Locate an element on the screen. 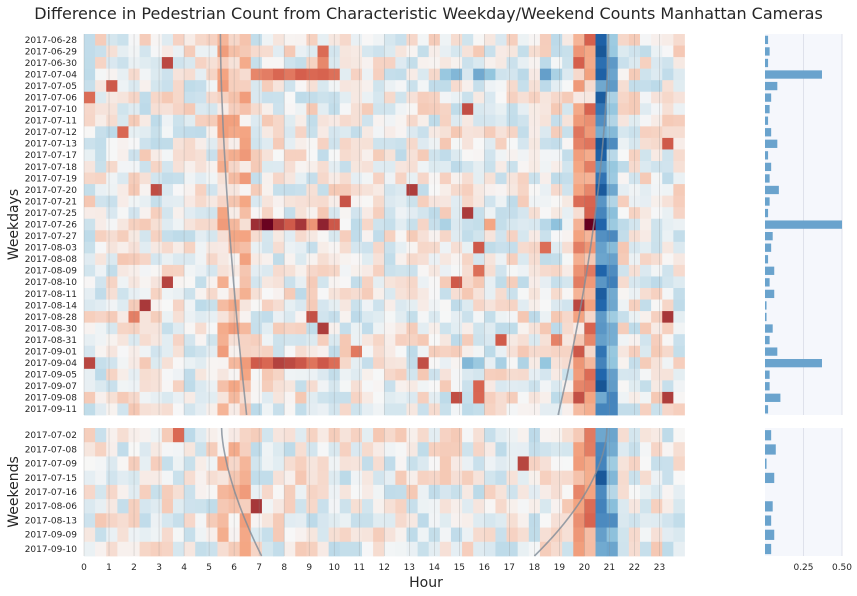 This screenshot has height=596, width=857. row-label: 2017-07-02 is located at coordinates (51, 436).